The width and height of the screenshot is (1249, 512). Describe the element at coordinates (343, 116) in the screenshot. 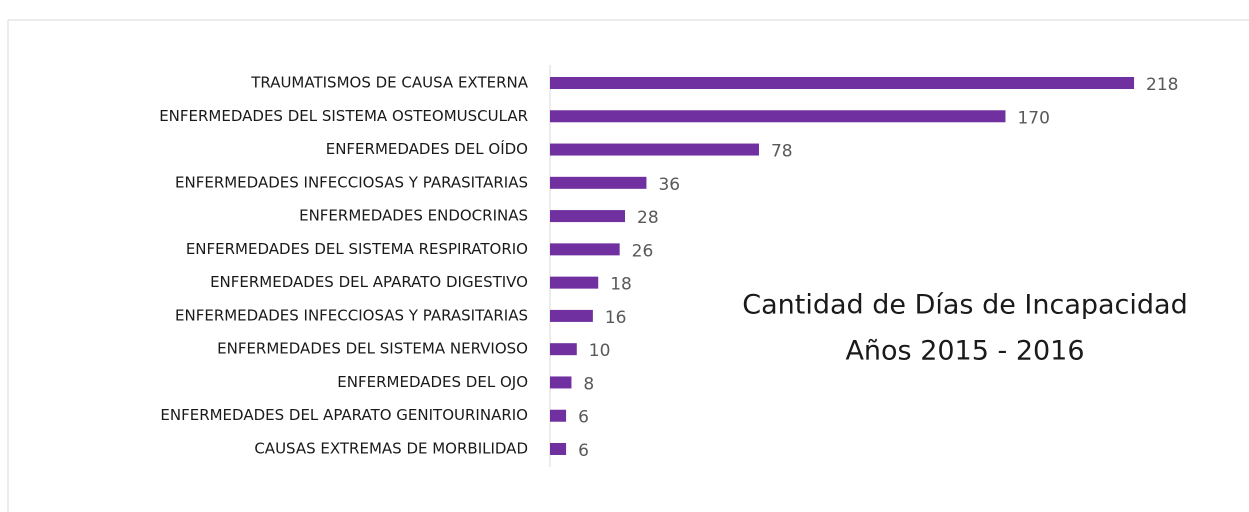

I see `category-label: ENFERMEDADES DEL SISTEMA OSTEOMUSCULAR` at that location.